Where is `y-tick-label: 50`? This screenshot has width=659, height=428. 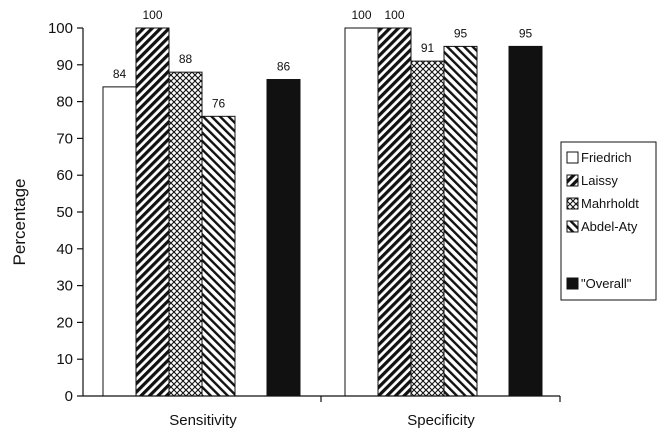 y-tick-label: 50 is located at coordinates (64, 212).